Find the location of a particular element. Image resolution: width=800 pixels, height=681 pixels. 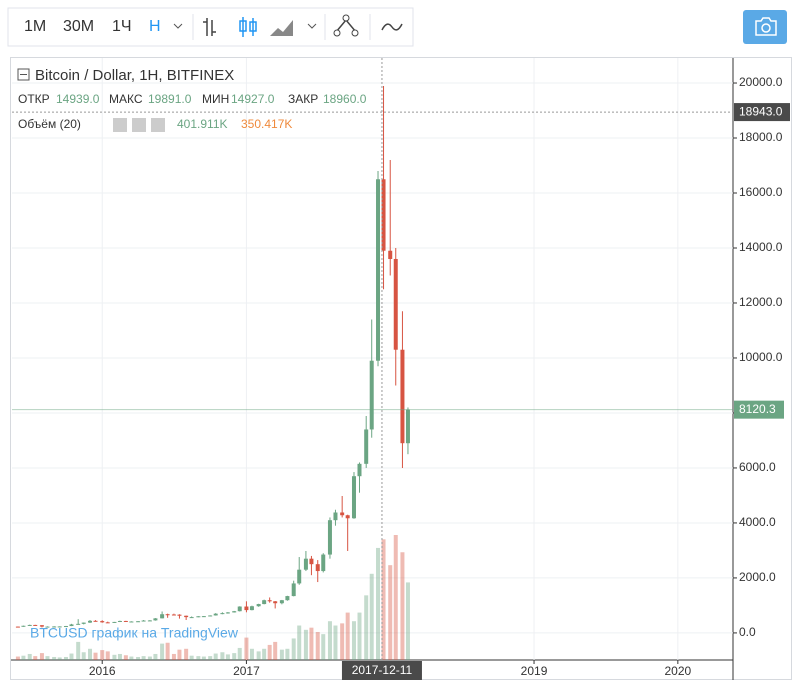

ohlc-value: 14927.0 is located at coordinates (253, 99).